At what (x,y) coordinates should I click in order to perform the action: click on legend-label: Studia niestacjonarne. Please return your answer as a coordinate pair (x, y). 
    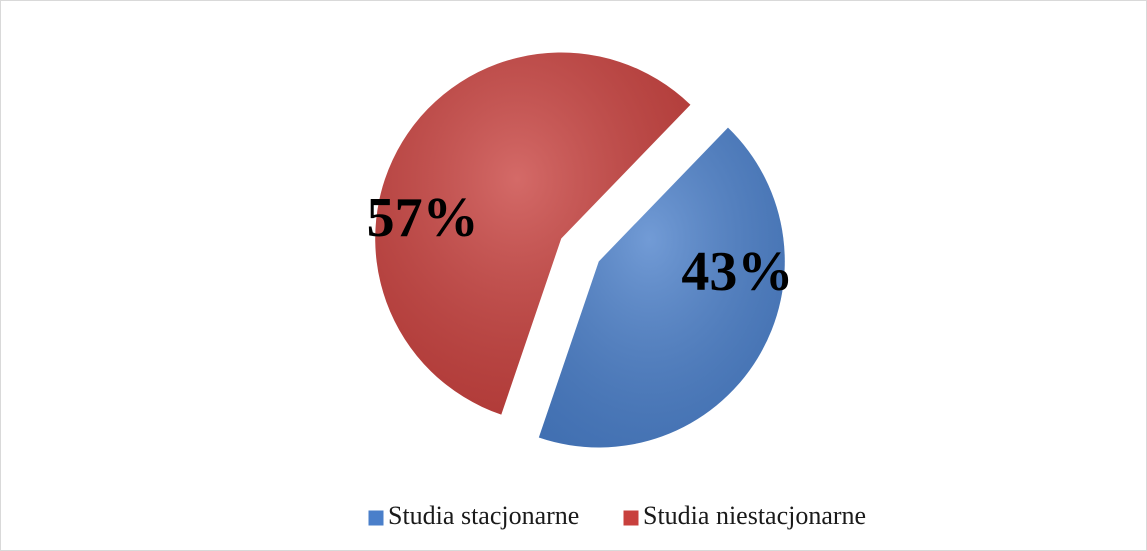
    Looking at the image, I should click on (754, 515).